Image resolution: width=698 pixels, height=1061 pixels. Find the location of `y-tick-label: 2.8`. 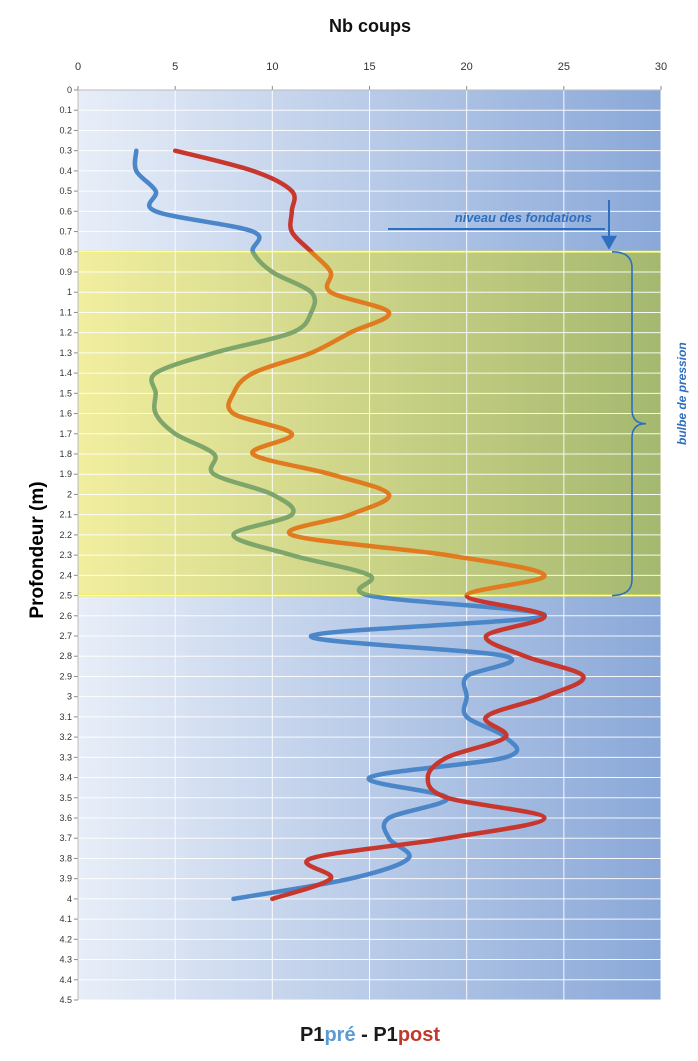

y-tick-label: 2.8 is located at coordinates (65, 656).